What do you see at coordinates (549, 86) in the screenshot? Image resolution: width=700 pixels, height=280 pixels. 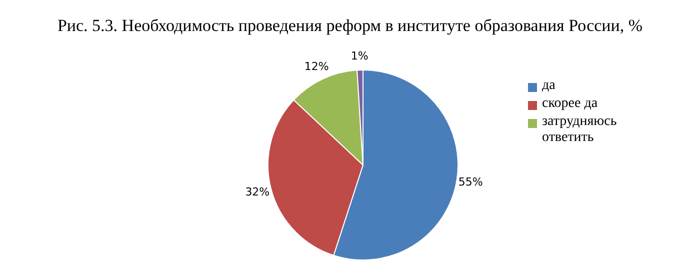 I see `legend-label: да` at bounding box center [549, 86].